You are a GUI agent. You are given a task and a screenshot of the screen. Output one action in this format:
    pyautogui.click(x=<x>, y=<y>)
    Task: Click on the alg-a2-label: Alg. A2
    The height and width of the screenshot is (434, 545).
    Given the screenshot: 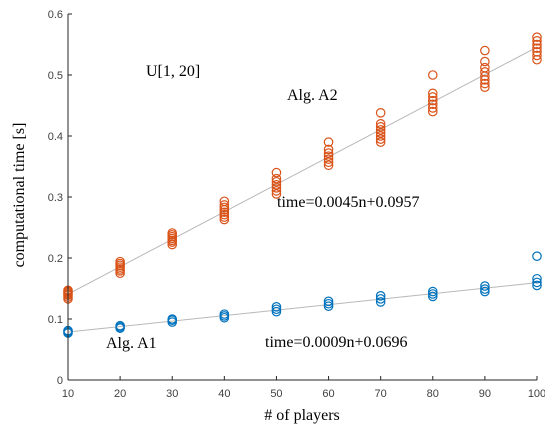 What is the action you would take?
    pyautogui.click(x=312, y=95)
    